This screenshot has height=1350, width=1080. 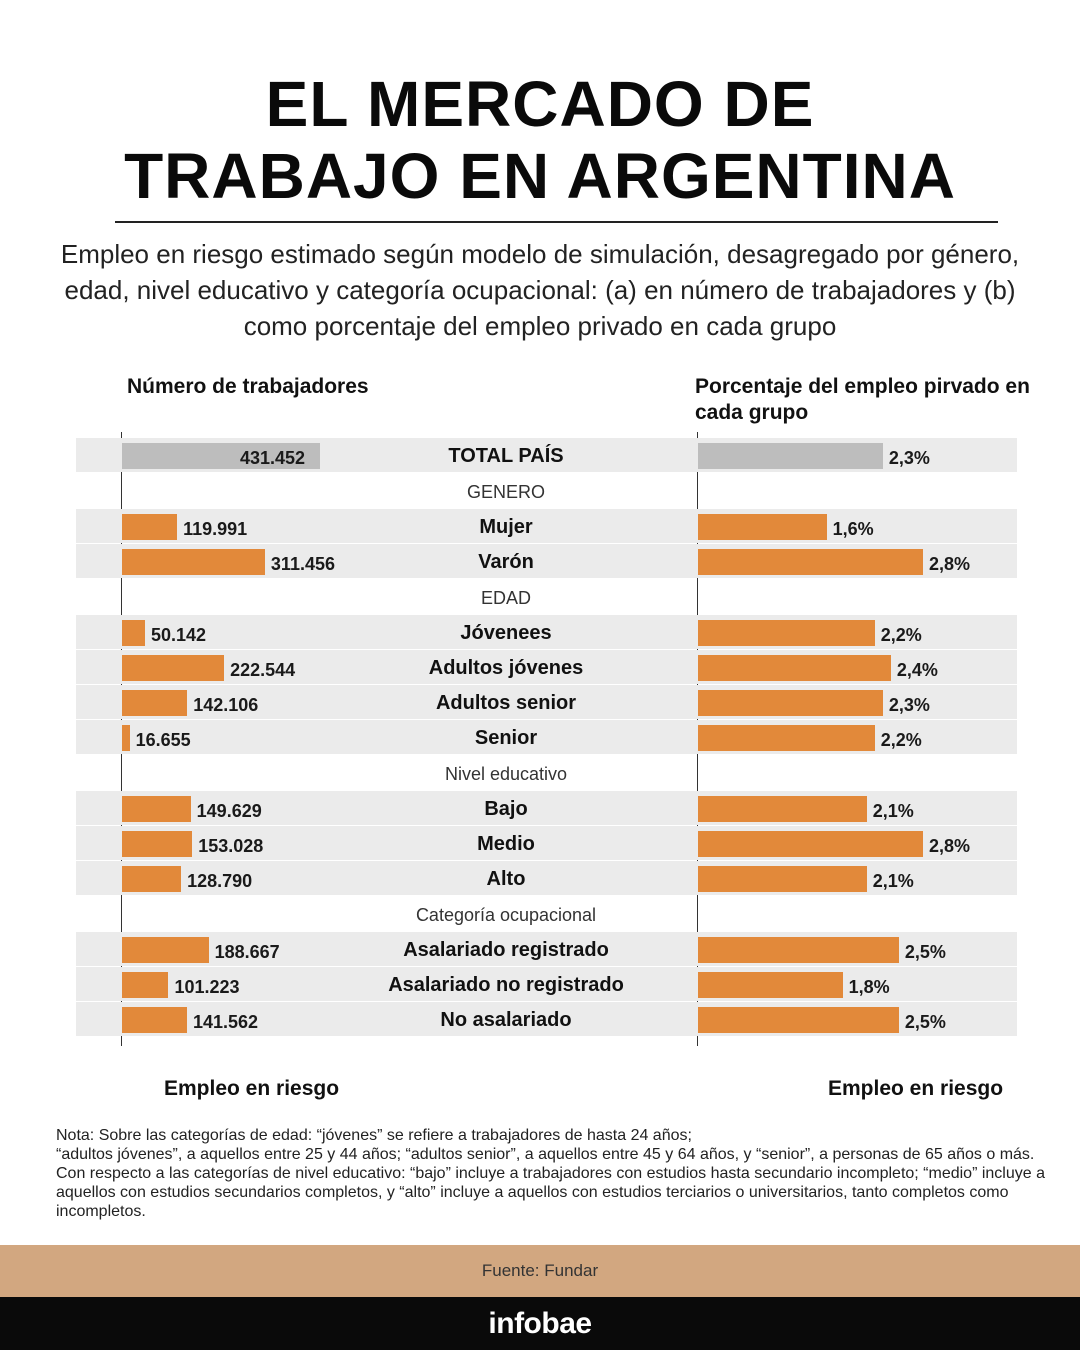 What do you see at coordinates (505, 598) in the screenshot?
I see `group-label: EDAD` at bounding box center [505, 598].